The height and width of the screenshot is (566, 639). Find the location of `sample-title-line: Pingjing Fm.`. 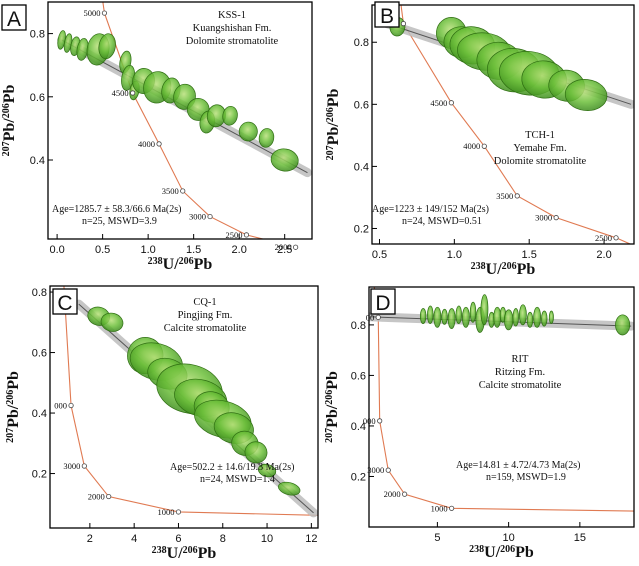

sample-title-line: Pingjing Fm. is located at coordinates (205, 315).